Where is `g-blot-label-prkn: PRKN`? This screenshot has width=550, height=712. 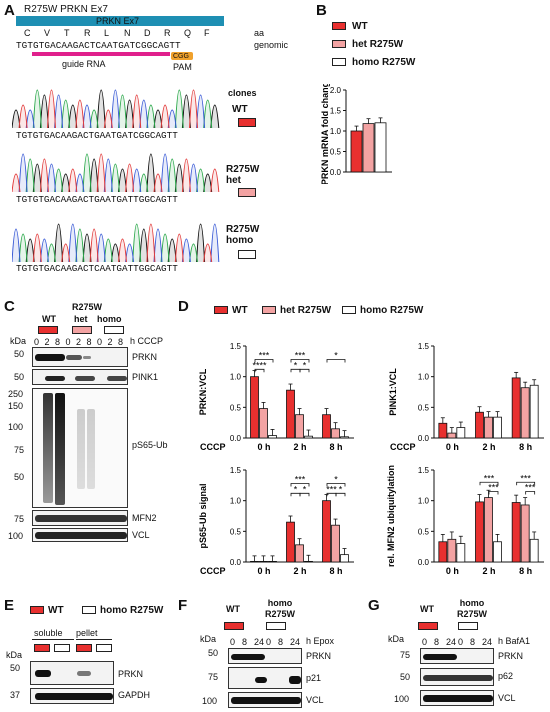 g-blot-label-prkn: PRKN is located at coordinates (511, 656).